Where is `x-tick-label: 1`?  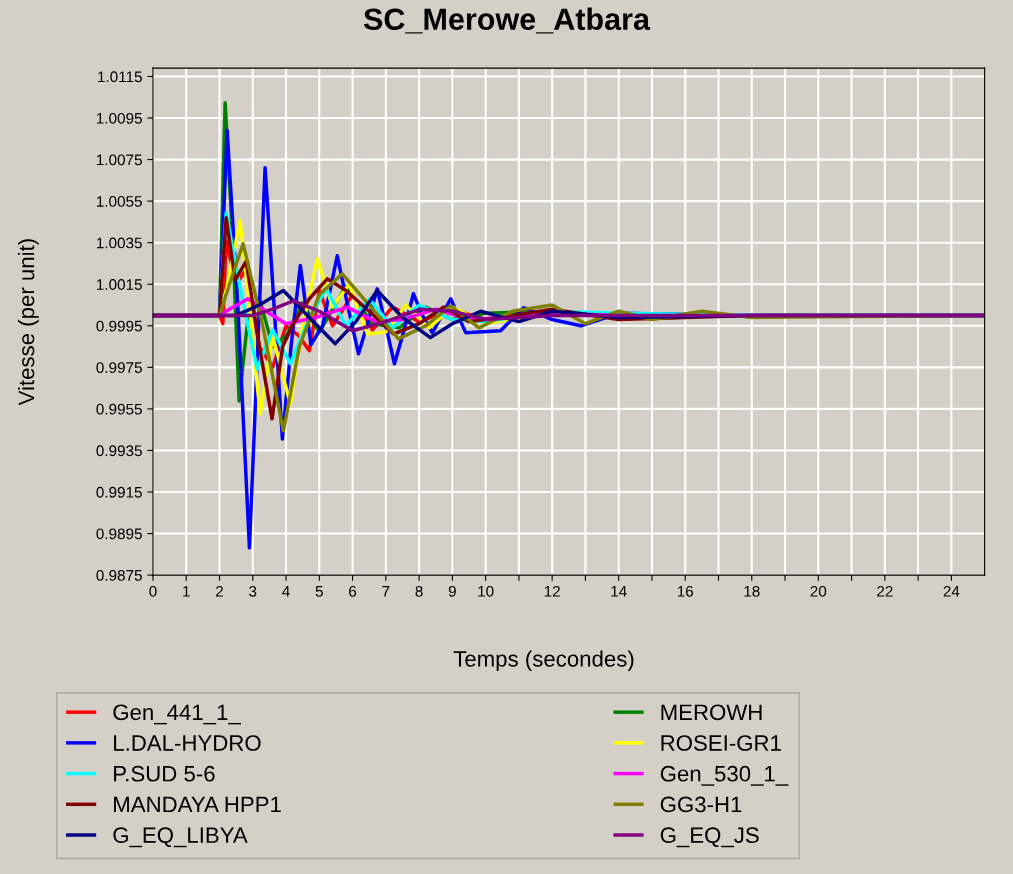
x-tick-label: 1 is located at coordinates (186, 591).